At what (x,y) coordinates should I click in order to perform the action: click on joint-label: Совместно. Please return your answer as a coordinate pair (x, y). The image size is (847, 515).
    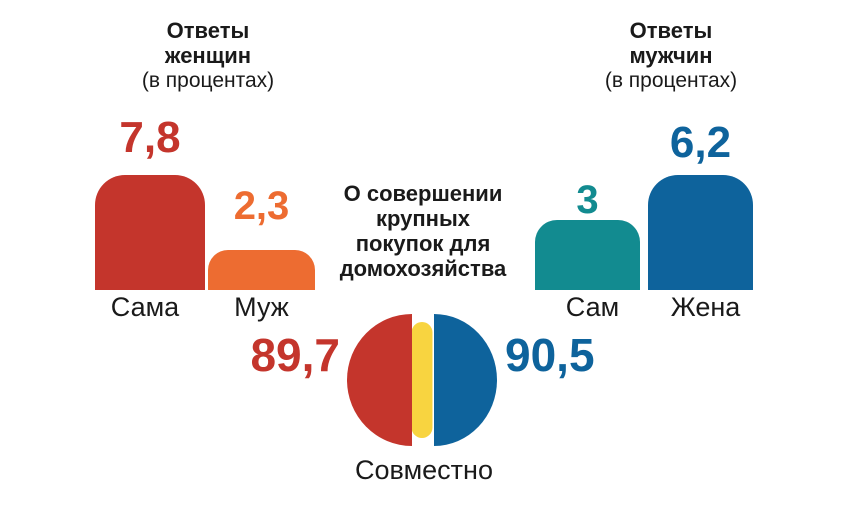
    Looking at the image, I should click on (424, 470).